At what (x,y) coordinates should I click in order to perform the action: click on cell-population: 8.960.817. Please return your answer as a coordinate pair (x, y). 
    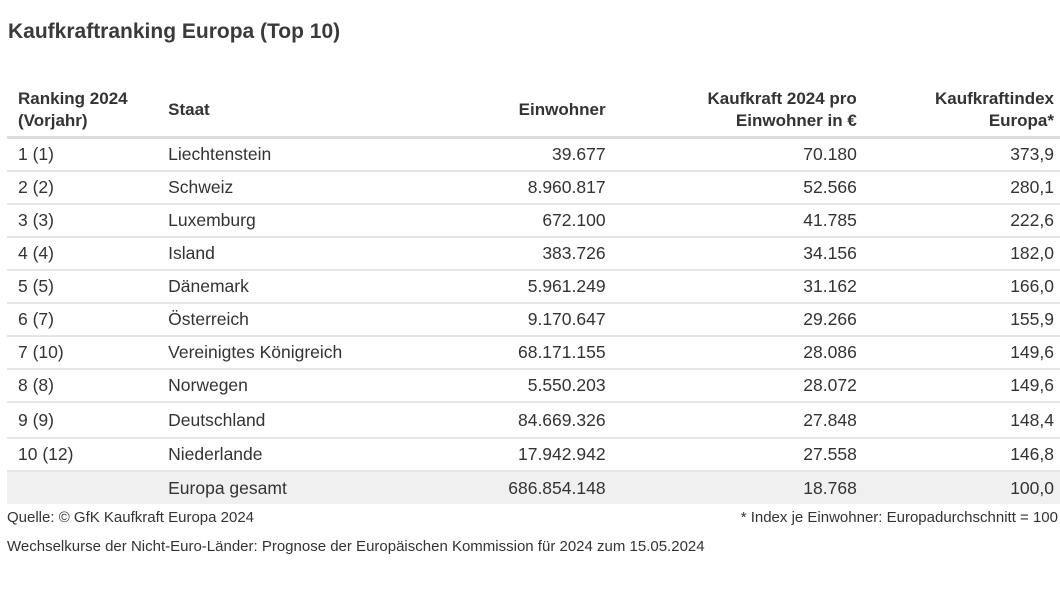
    Looking at the image, I should click on (498, 188).